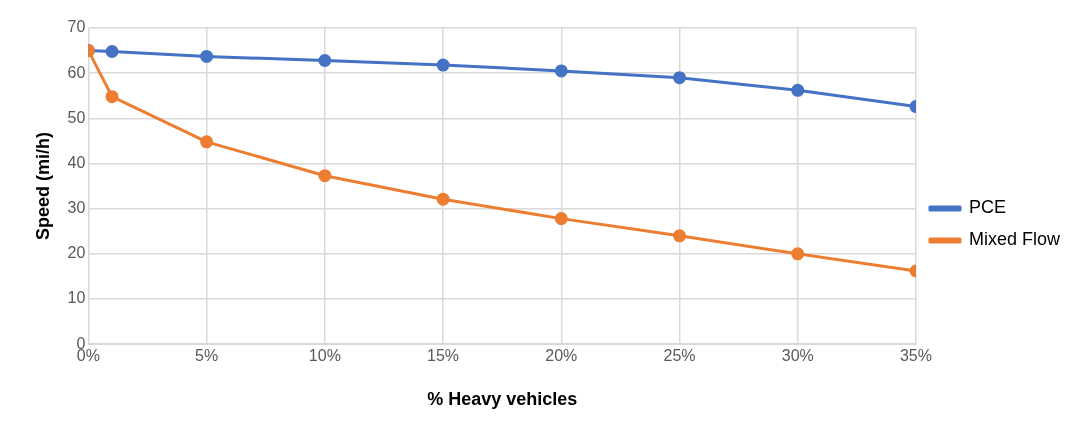  I want to click on x-tick-label: 25%, so click(679, 356).